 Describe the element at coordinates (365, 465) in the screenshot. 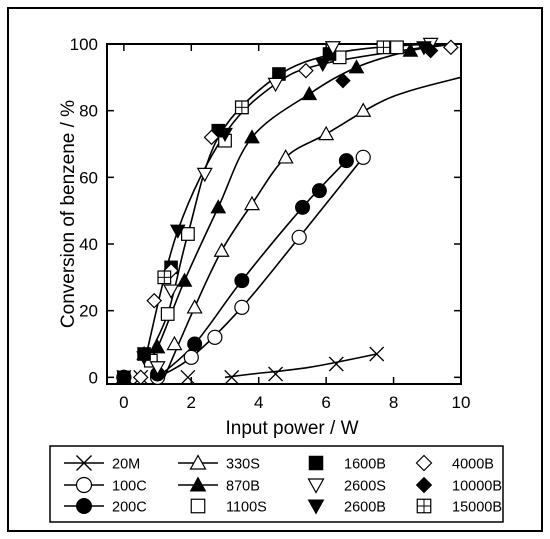

I see `legend-label: 1600B` at that location.